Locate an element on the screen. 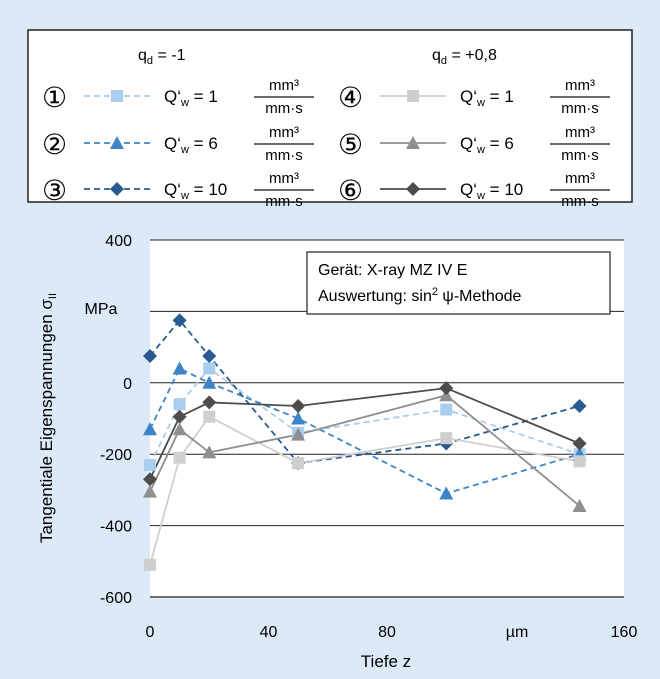 This screenshot has height=679, width=660. y-tick-label: 400 is located at coordinates (118, 241).